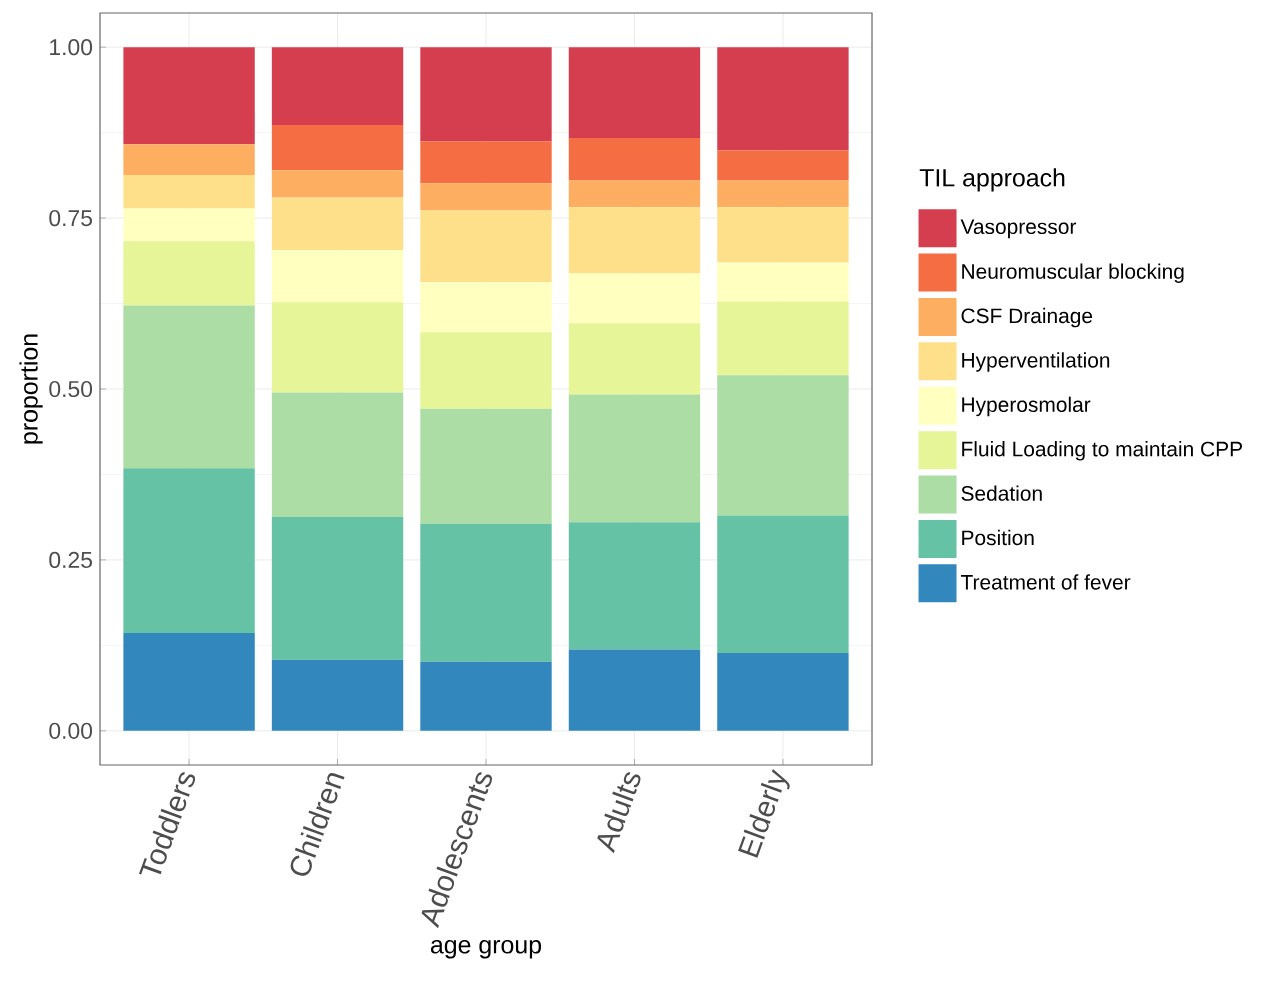 This screenshot has width=1266, height=998. What do you see at coordinates (1027, 317) in the screenshot?
I see `legend-label: CSF Drainage` at bounding box center [1027, 317].